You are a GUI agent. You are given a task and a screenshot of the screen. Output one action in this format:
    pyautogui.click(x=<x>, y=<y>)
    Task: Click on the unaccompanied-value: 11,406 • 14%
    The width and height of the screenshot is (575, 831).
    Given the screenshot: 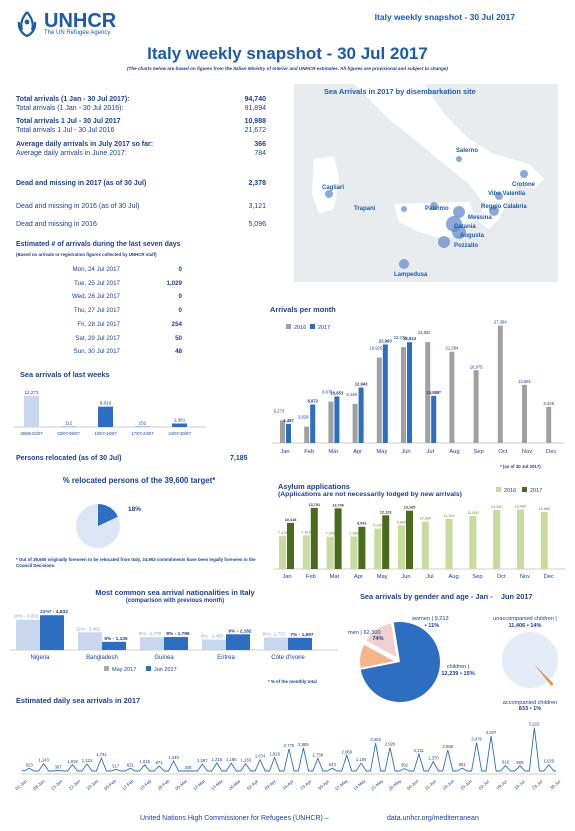 What is the action you would take?
    pyautogui.click(x=524, y=626)
    